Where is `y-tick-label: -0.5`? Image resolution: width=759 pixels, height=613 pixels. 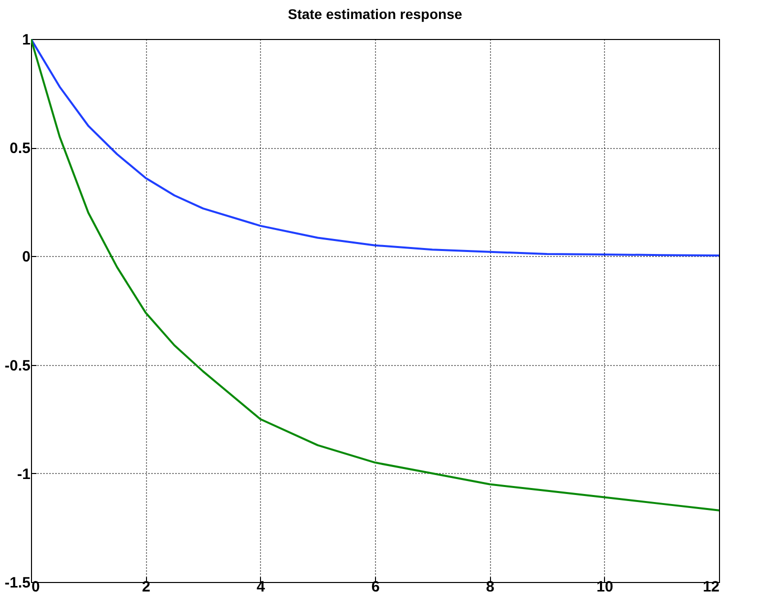 y-tick-label: -0.5 is located at coordinates (17, 365).